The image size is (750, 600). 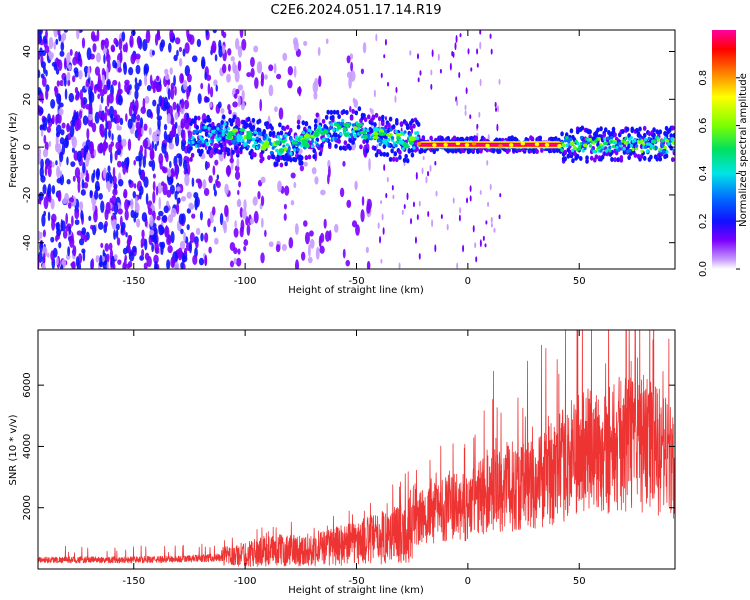 What do you see at coordinates (468, 581) in the screenshot?
I see `x-tick-label: 0` at bounding box center [468, 581].